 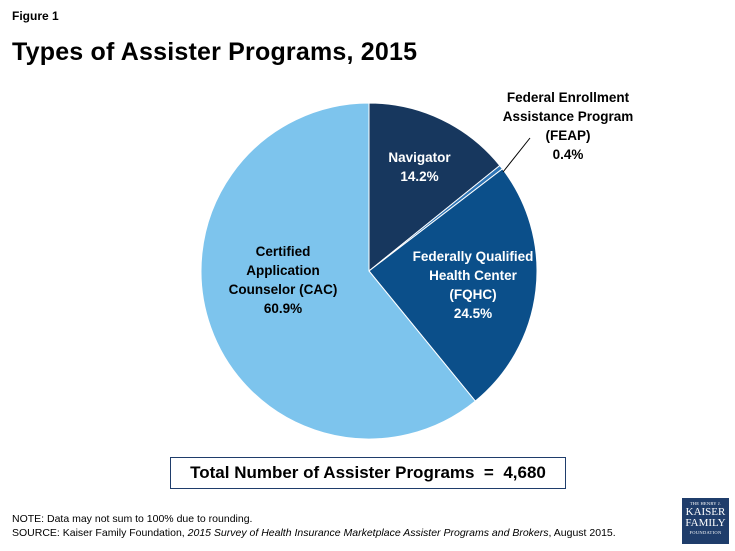 I want to click on chart-title: Types of Assister Programs, 2015, so click(x=215, y=52).